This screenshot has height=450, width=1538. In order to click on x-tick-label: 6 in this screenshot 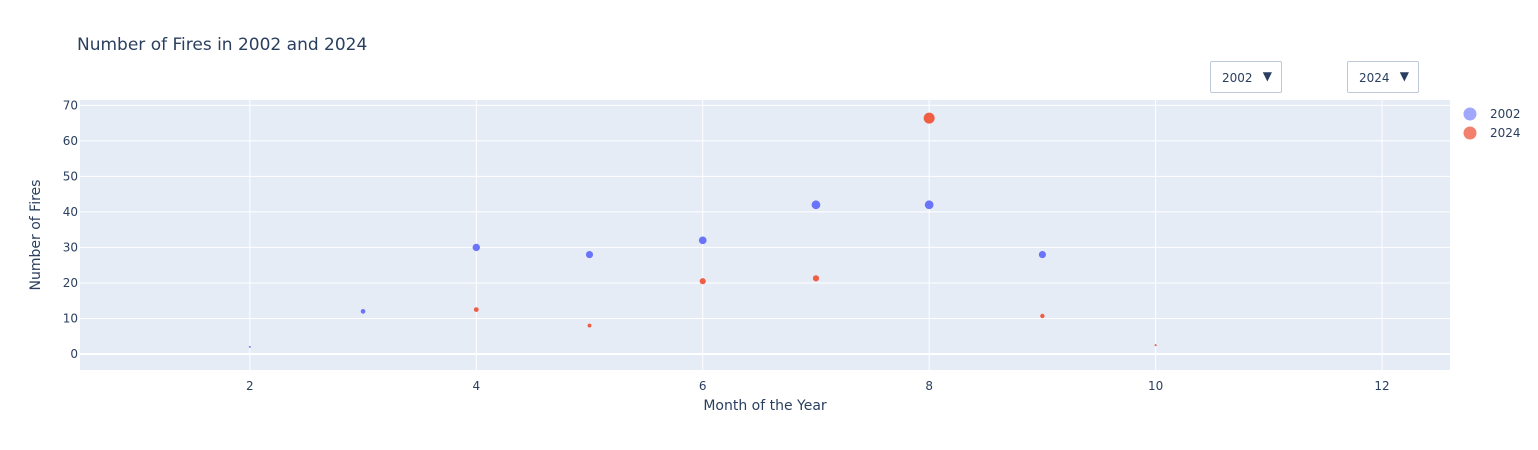, I will do `click(703, 386)`.